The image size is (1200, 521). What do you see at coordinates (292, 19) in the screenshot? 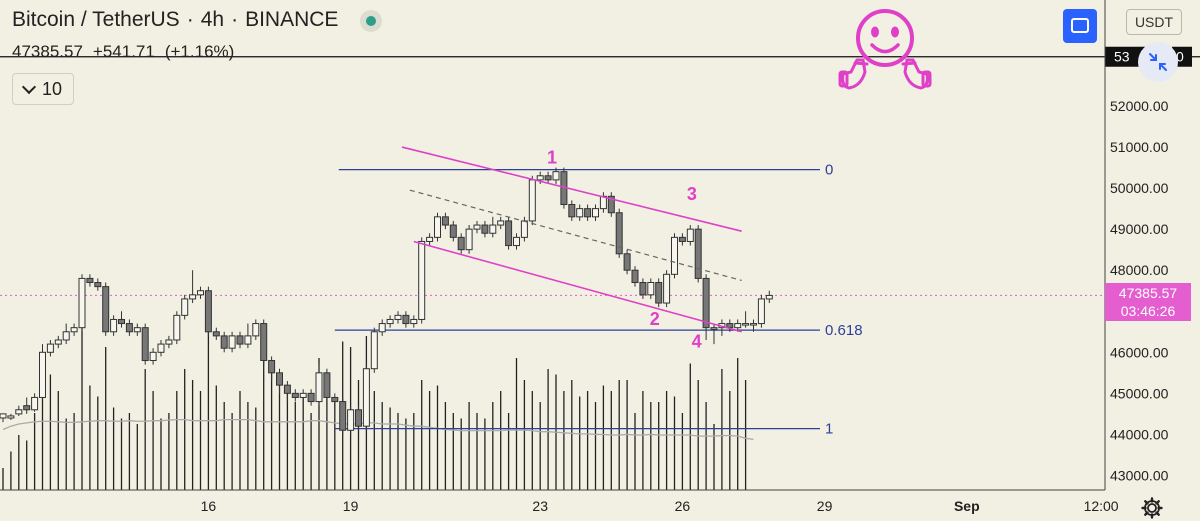
I see `exchange-name: BINANCE` at bounding box center [292, 19].